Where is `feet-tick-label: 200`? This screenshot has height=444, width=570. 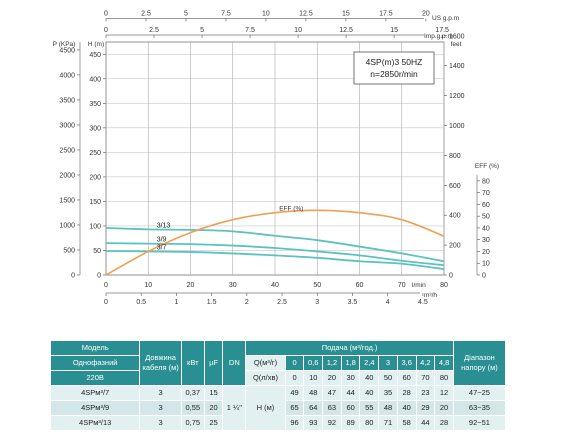
feet-tick-label: 200 is located at coordinates (455, 246).